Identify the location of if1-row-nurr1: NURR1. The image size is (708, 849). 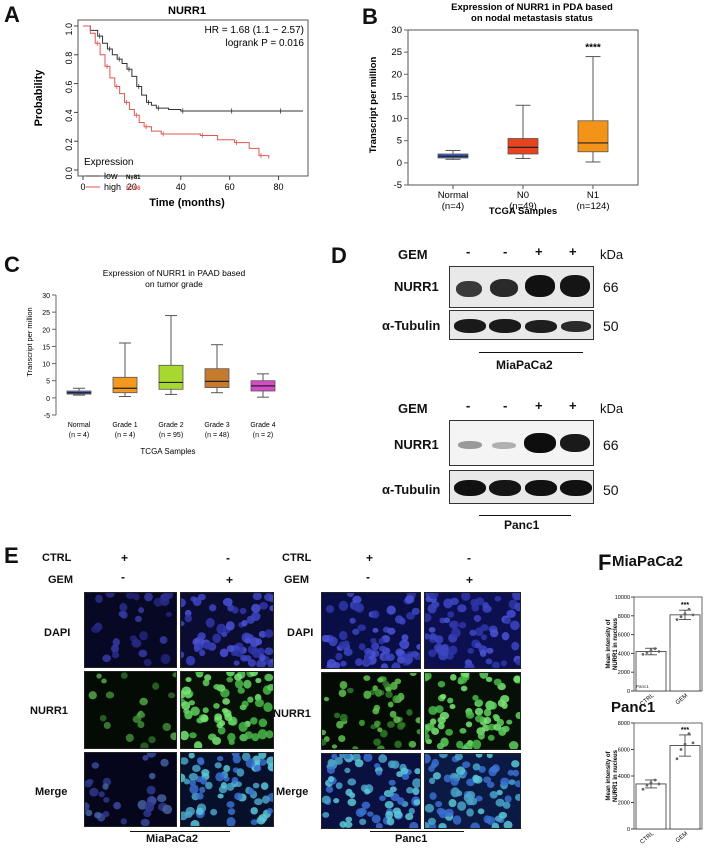
(49, 711).